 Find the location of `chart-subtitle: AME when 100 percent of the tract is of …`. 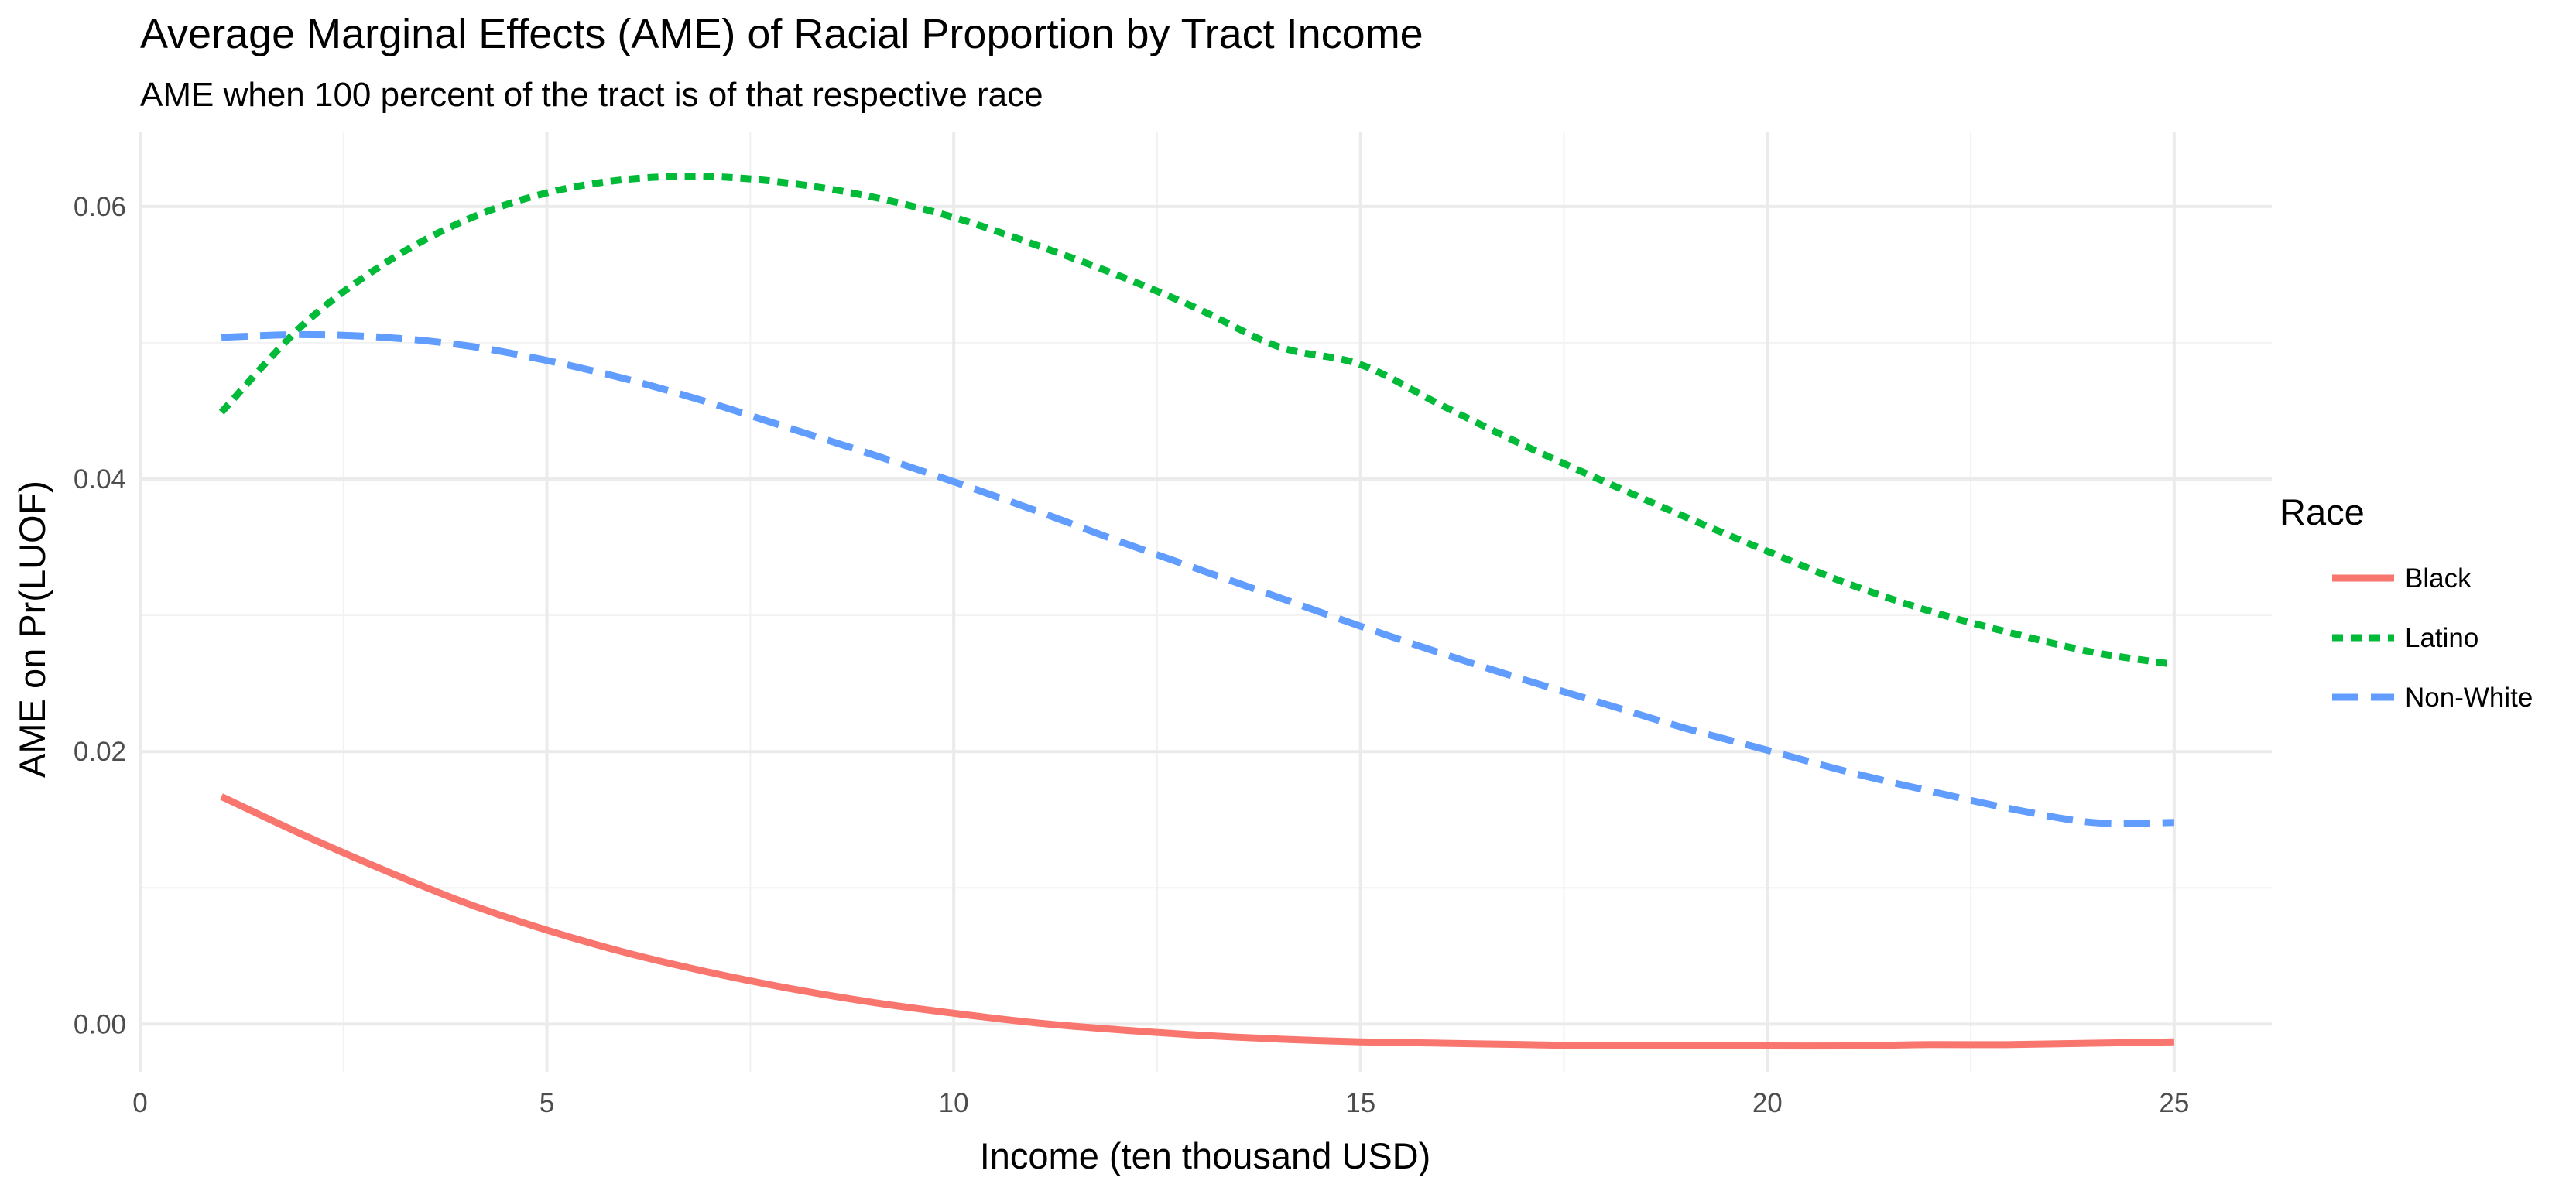

chart-subtitle: AME when 100 percent of the tract is of … is located at coordinates (591, 95).